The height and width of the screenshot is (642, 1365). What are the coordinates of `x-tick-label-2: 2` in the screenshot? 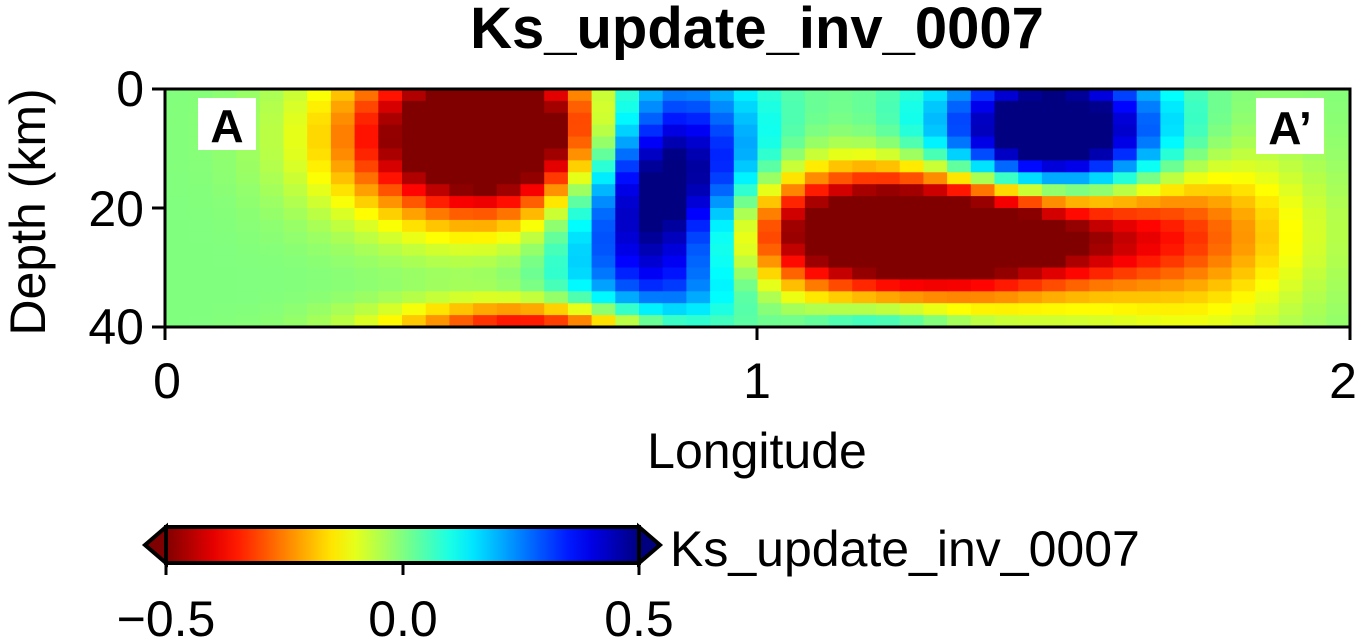 It's located at (1343, 381).